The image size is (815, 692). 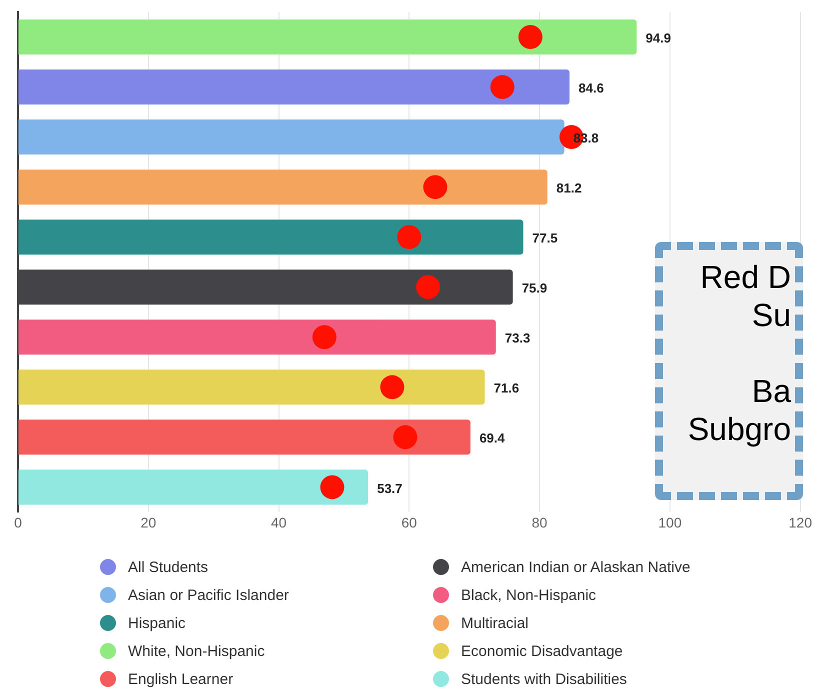 I want to click on x-tick-label: 40, so click(x=278, y=522).